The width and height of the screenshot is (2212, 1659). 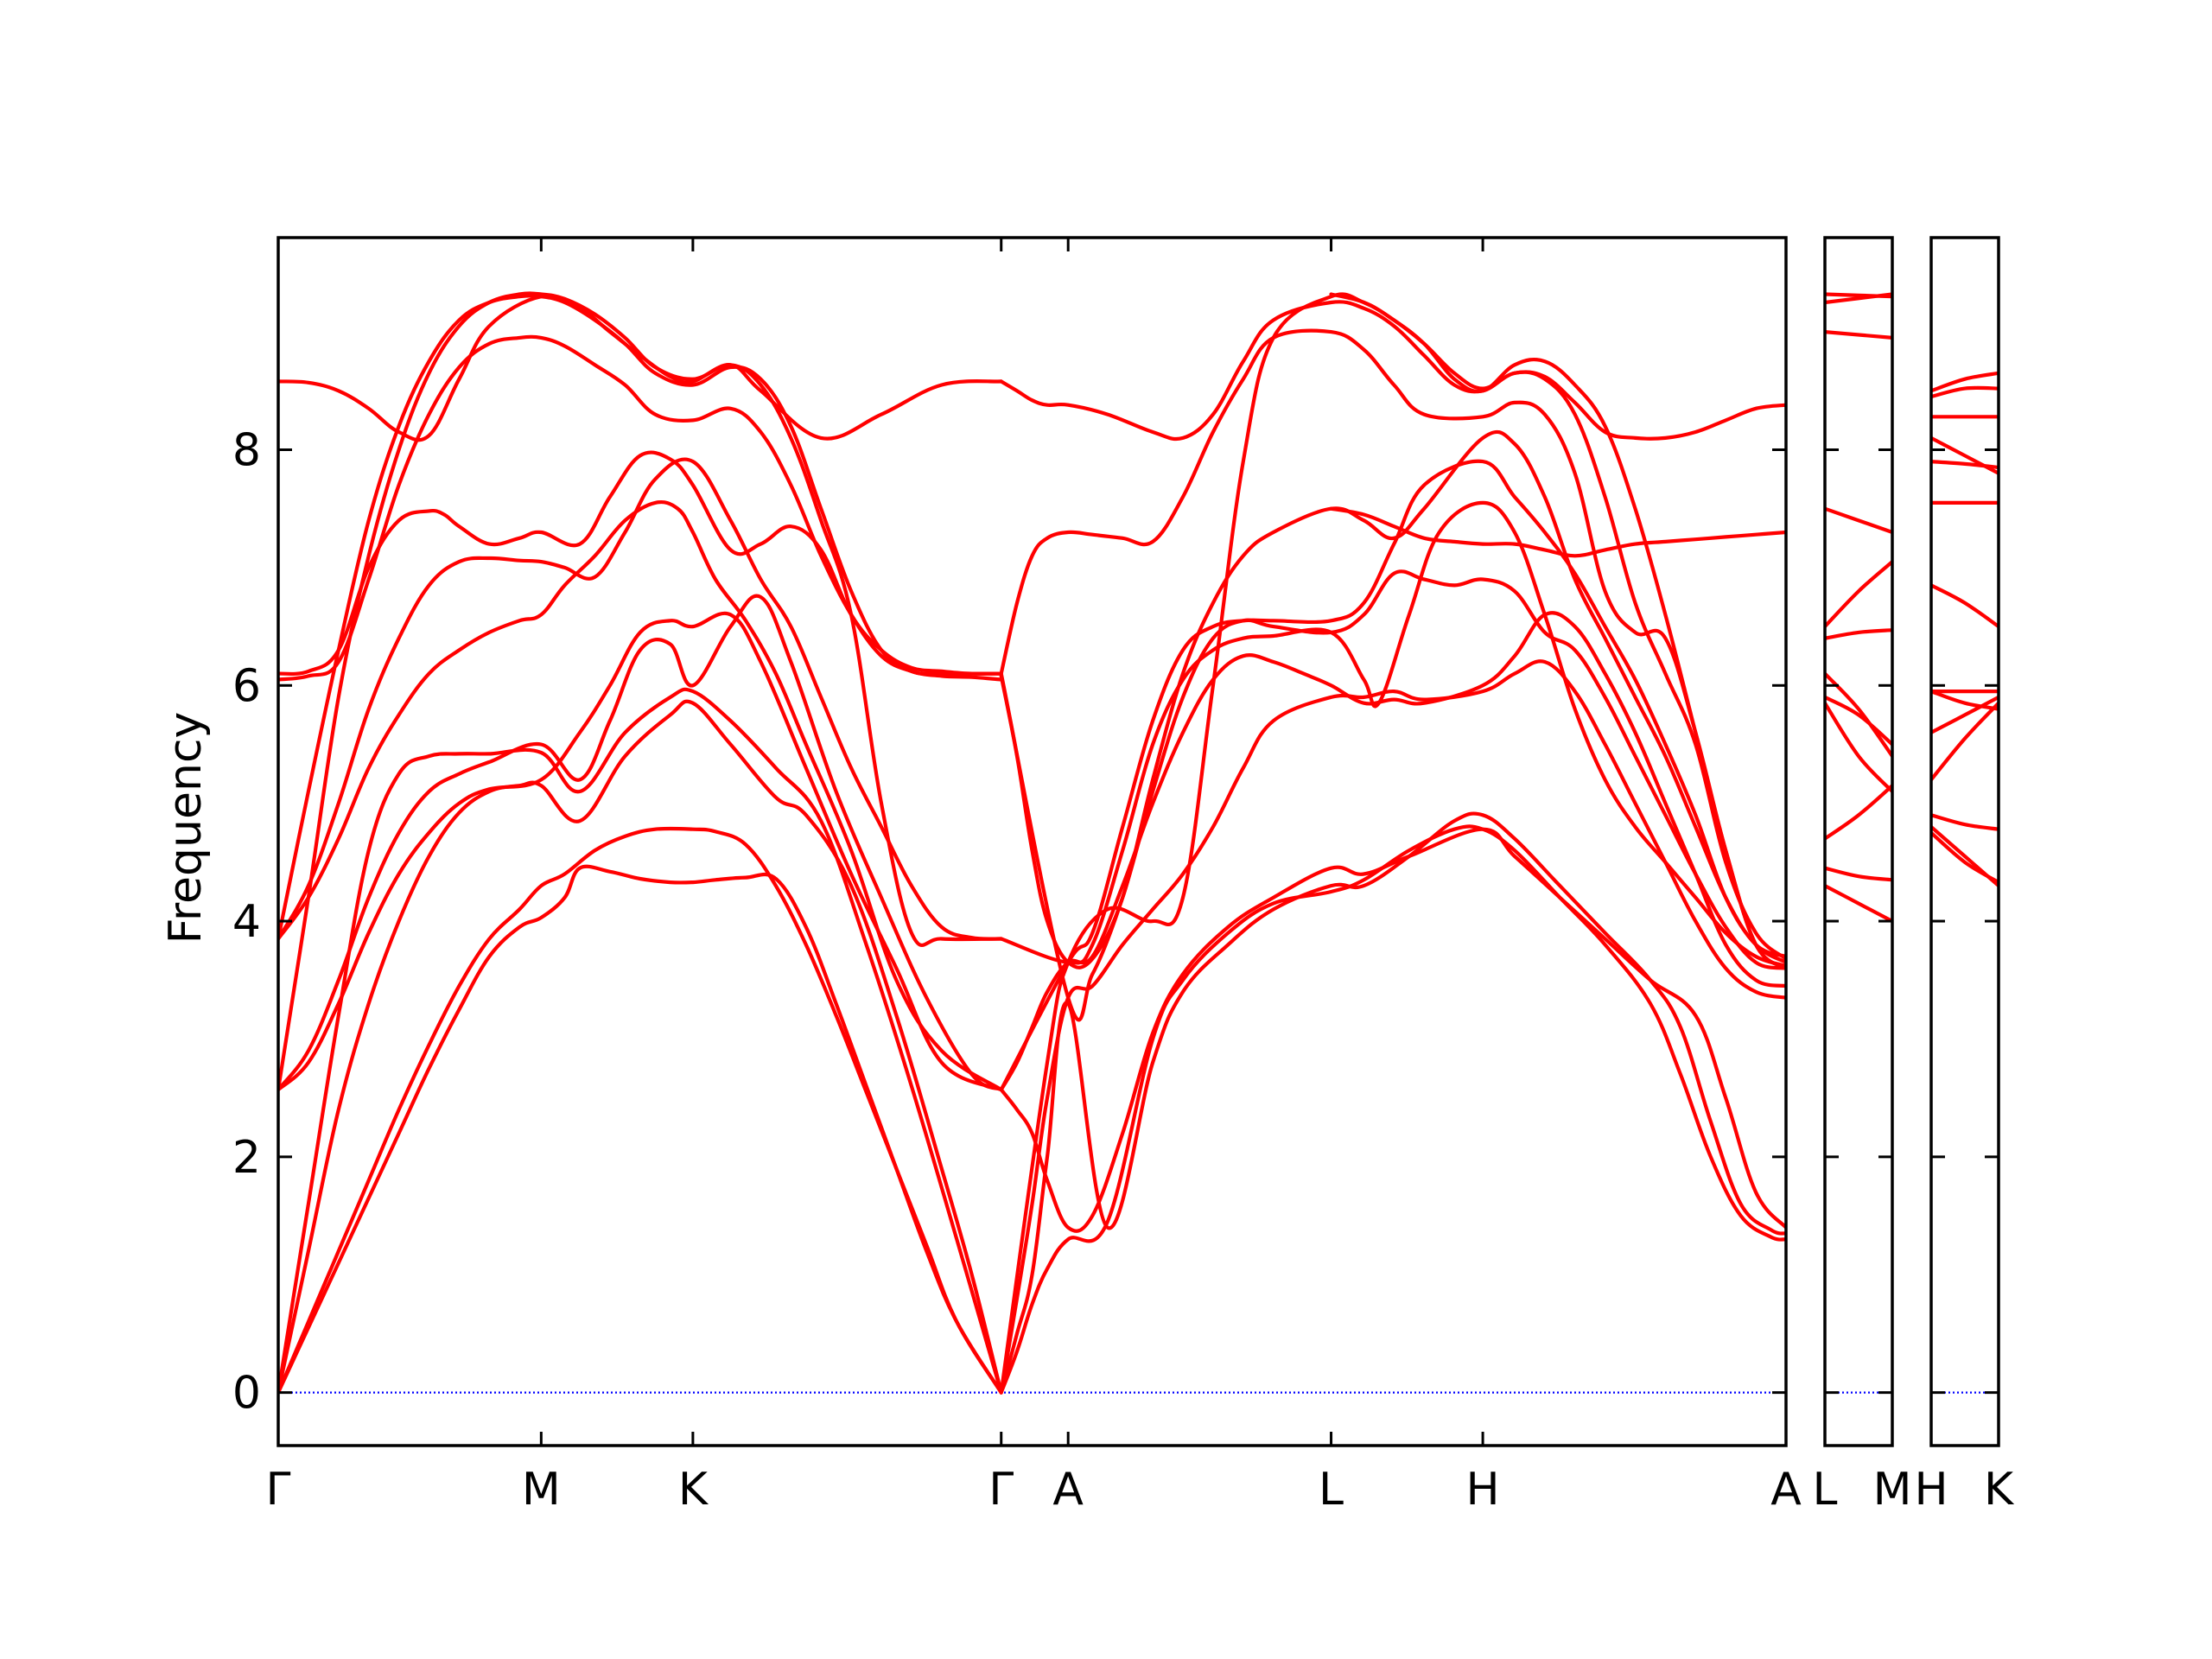 What do you see at coordinates (246, 922) in the screenshot?
I see `y-tick-label: 4` at bounding box center [246, 922].